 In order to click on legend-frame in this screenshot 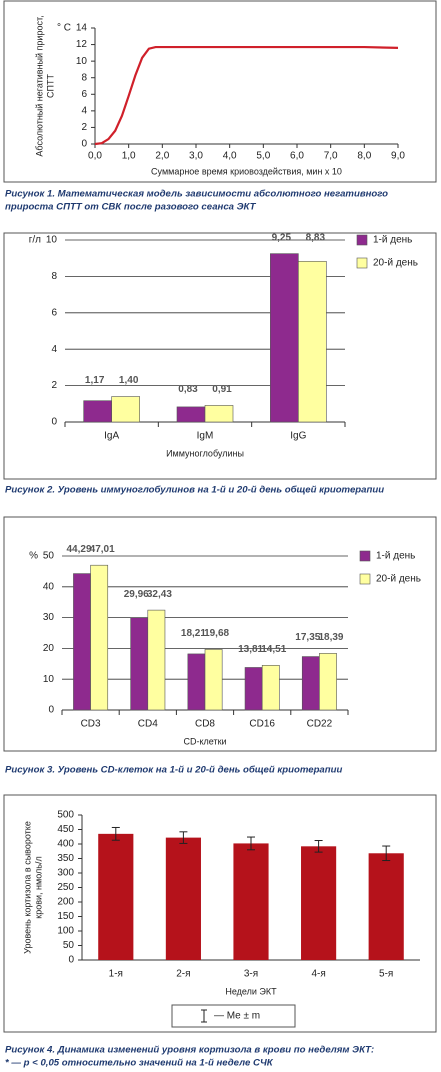, I will do `click(233, 1016)`.